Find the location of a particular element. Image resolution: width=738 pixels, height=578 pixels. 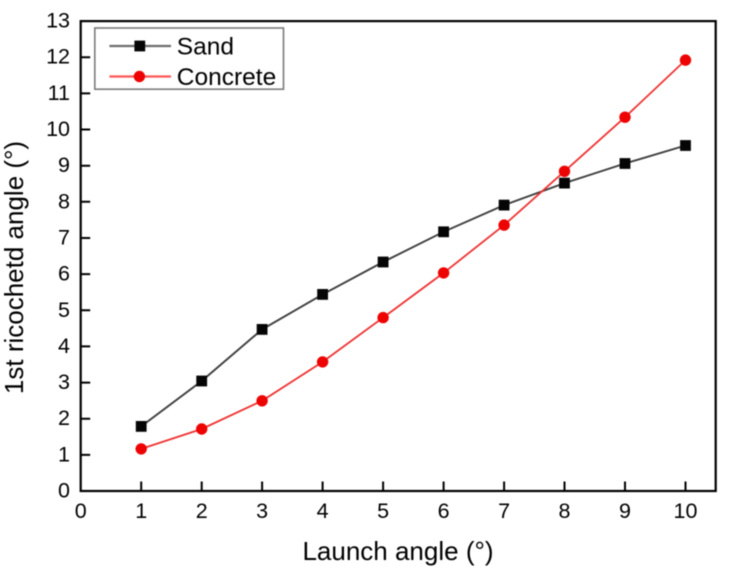

svg-text: Sand is located at coordinates (205, 47).